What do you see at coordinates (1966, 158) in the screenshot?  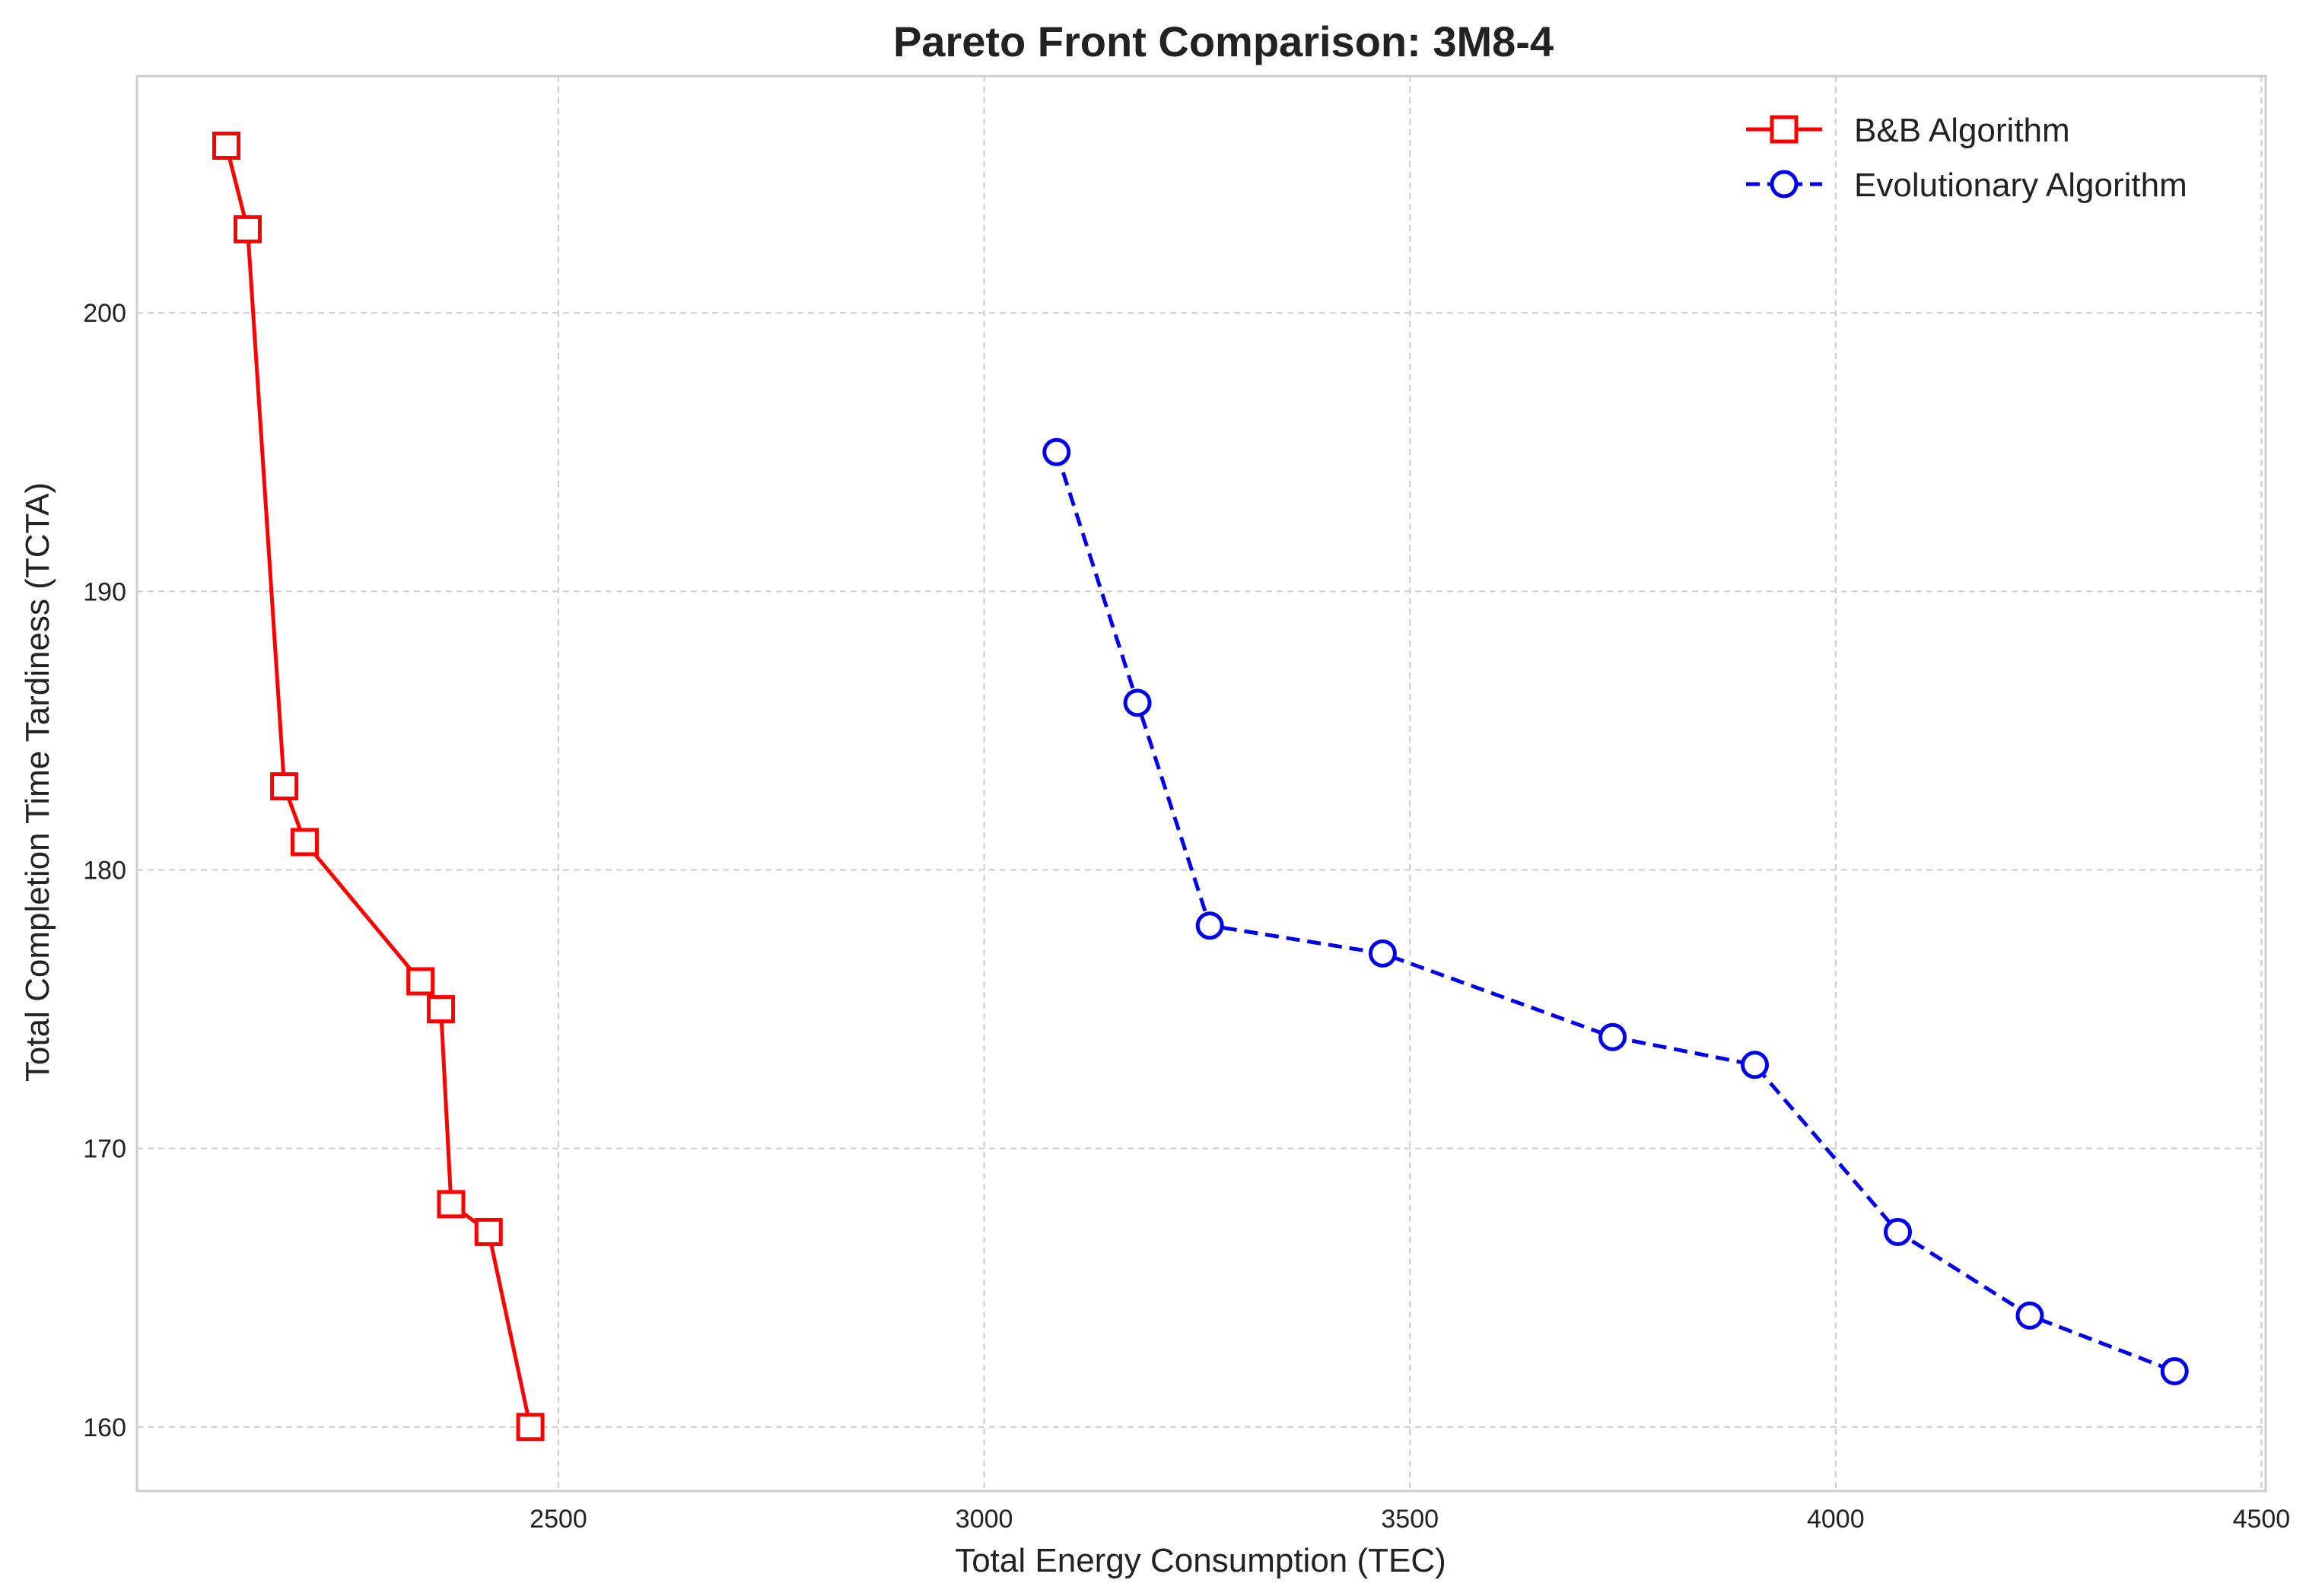 I see `legend: B&B Algorithm Evolutionary Algorithm` at bounding box center [1966, 158].